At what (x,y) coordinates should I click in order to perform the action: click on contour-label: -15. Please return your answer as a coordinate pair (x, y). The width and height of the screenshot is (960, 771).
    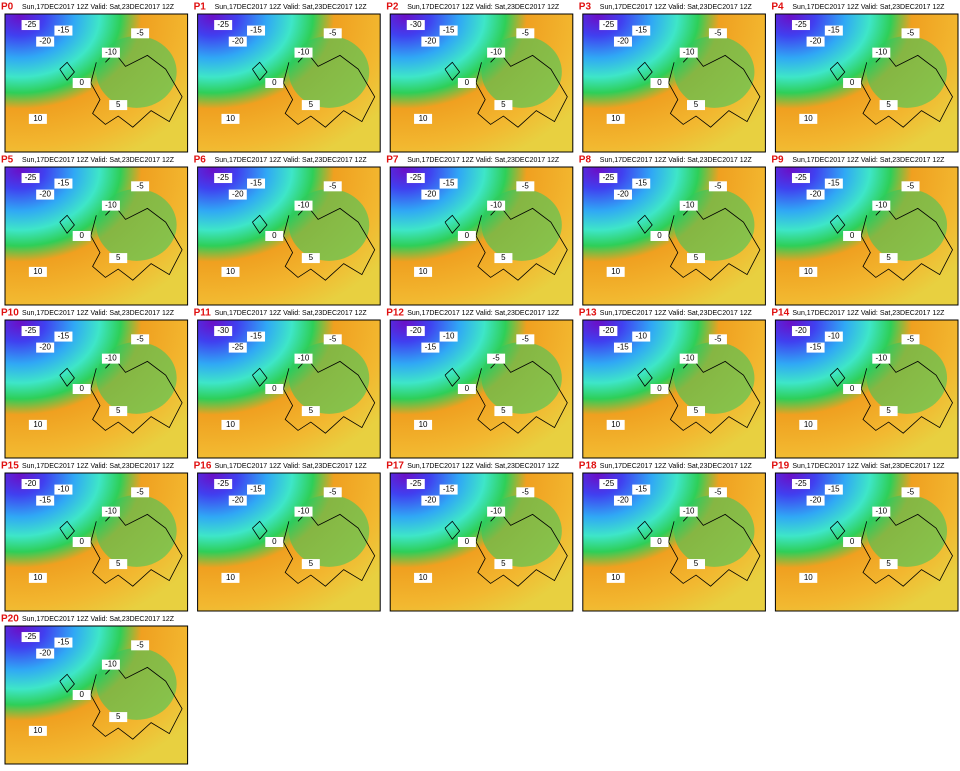
    Looking at the image, I should click on (256, 183).